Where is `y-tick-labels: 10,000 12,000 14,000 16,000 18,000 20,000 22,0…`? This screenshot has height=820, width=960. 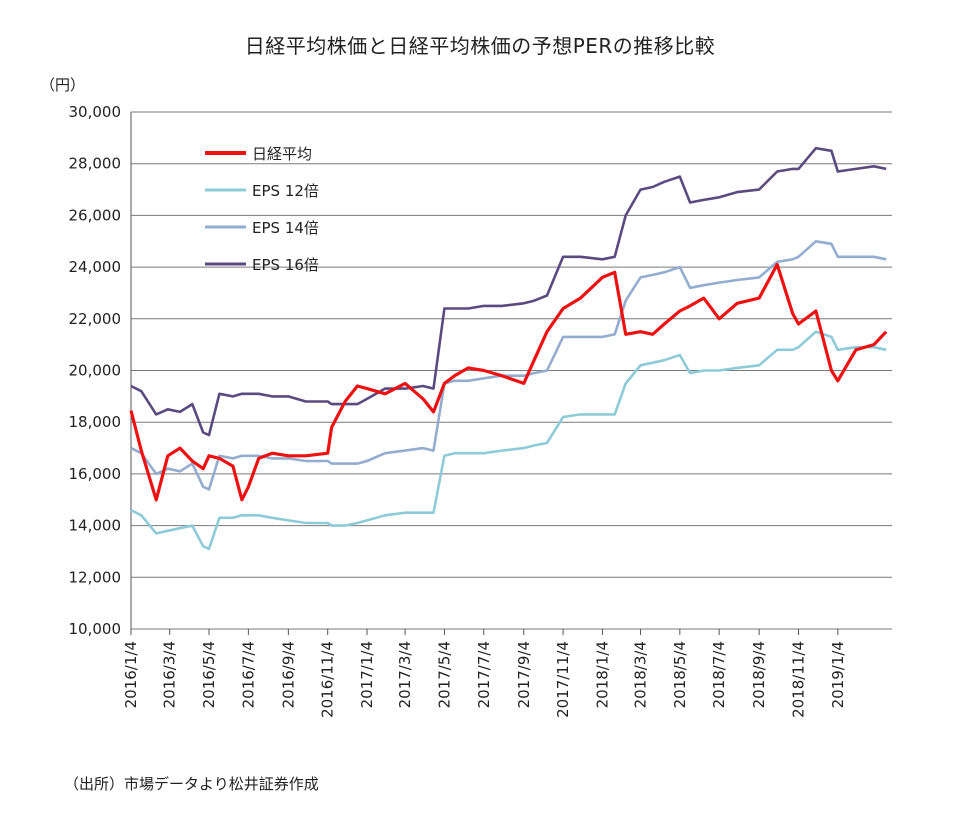
y-tick-labels: 10,000 12,000 14,000 16,000 18,000 20,000 22,0… is located at coordinates (95, 370).